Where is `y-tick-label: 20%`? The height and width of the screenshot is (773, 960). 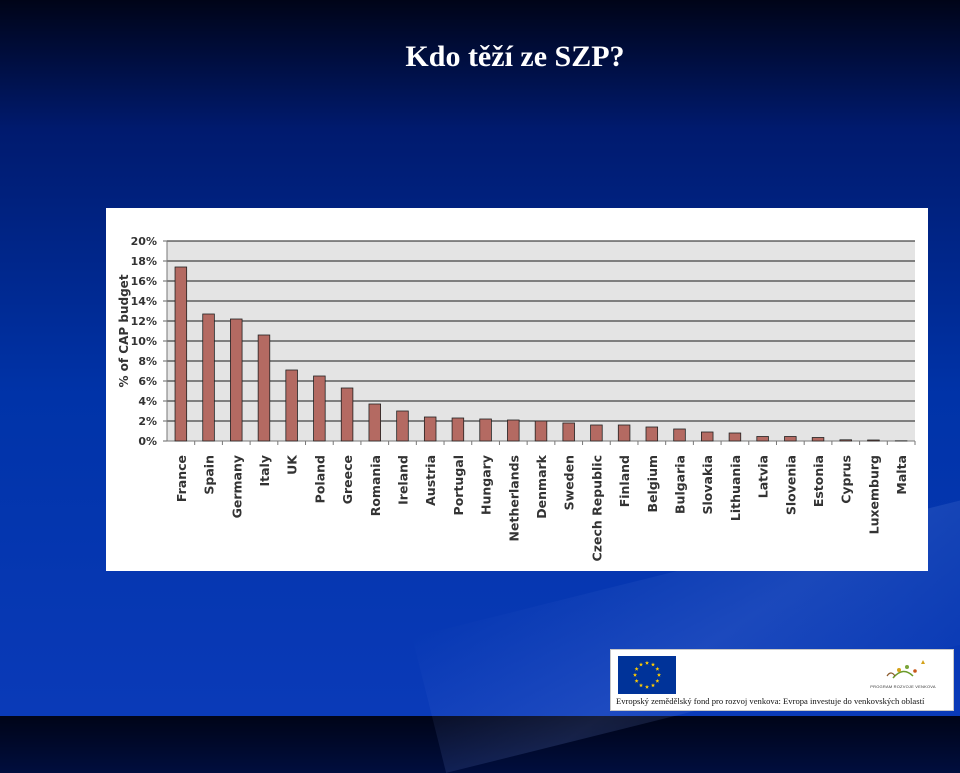
y-tick-label: 20% is located at coordinates (144, 241).